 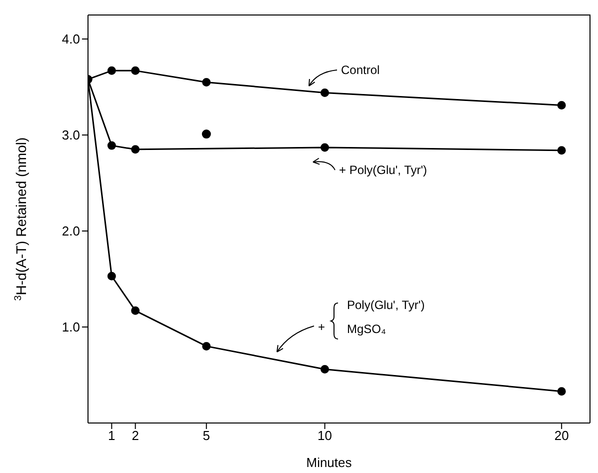 I want to click on y-tick-label: 2.0, so click(x=71, y=231).